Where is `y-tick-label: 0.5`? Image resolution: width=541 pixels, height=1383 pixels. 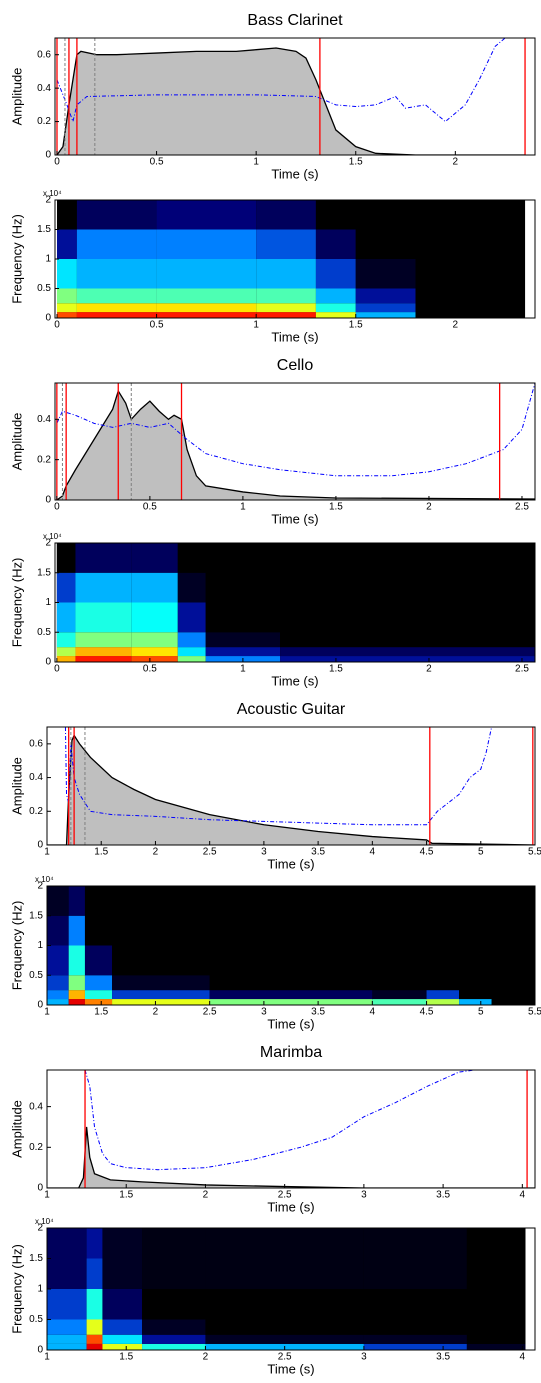
y-tick-label: 0.5 is located at coordinates (36, 975).